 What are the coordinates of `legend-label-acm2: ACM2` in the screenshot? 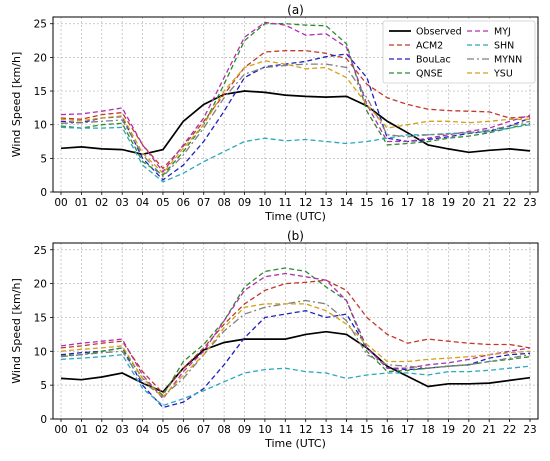 It's located at (429, 46).